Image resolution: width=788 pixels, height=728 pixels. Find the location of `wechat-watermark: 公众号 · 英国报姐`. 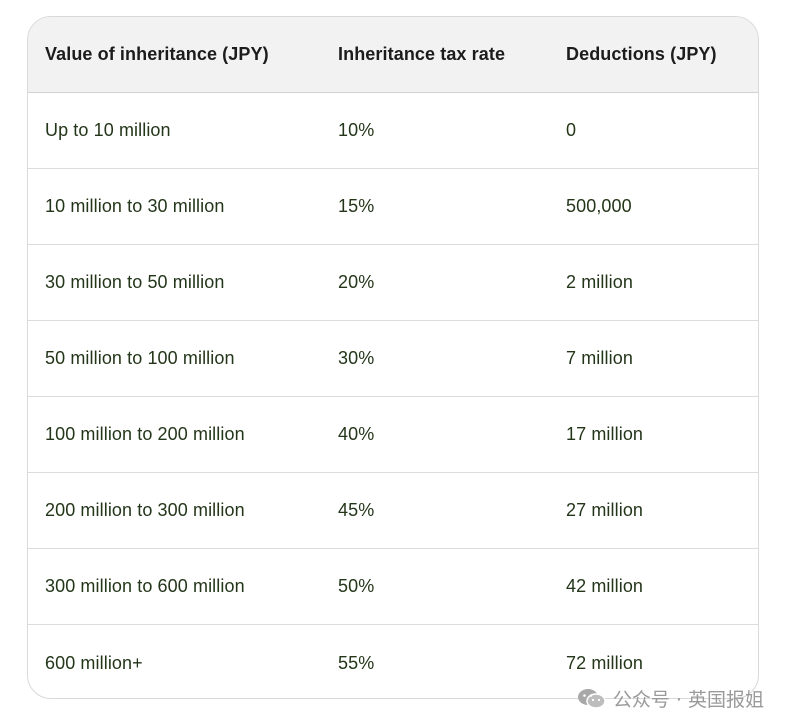

wechat-watermark: 公众号 · 英国报姐 is located at coordinates (670, 698).